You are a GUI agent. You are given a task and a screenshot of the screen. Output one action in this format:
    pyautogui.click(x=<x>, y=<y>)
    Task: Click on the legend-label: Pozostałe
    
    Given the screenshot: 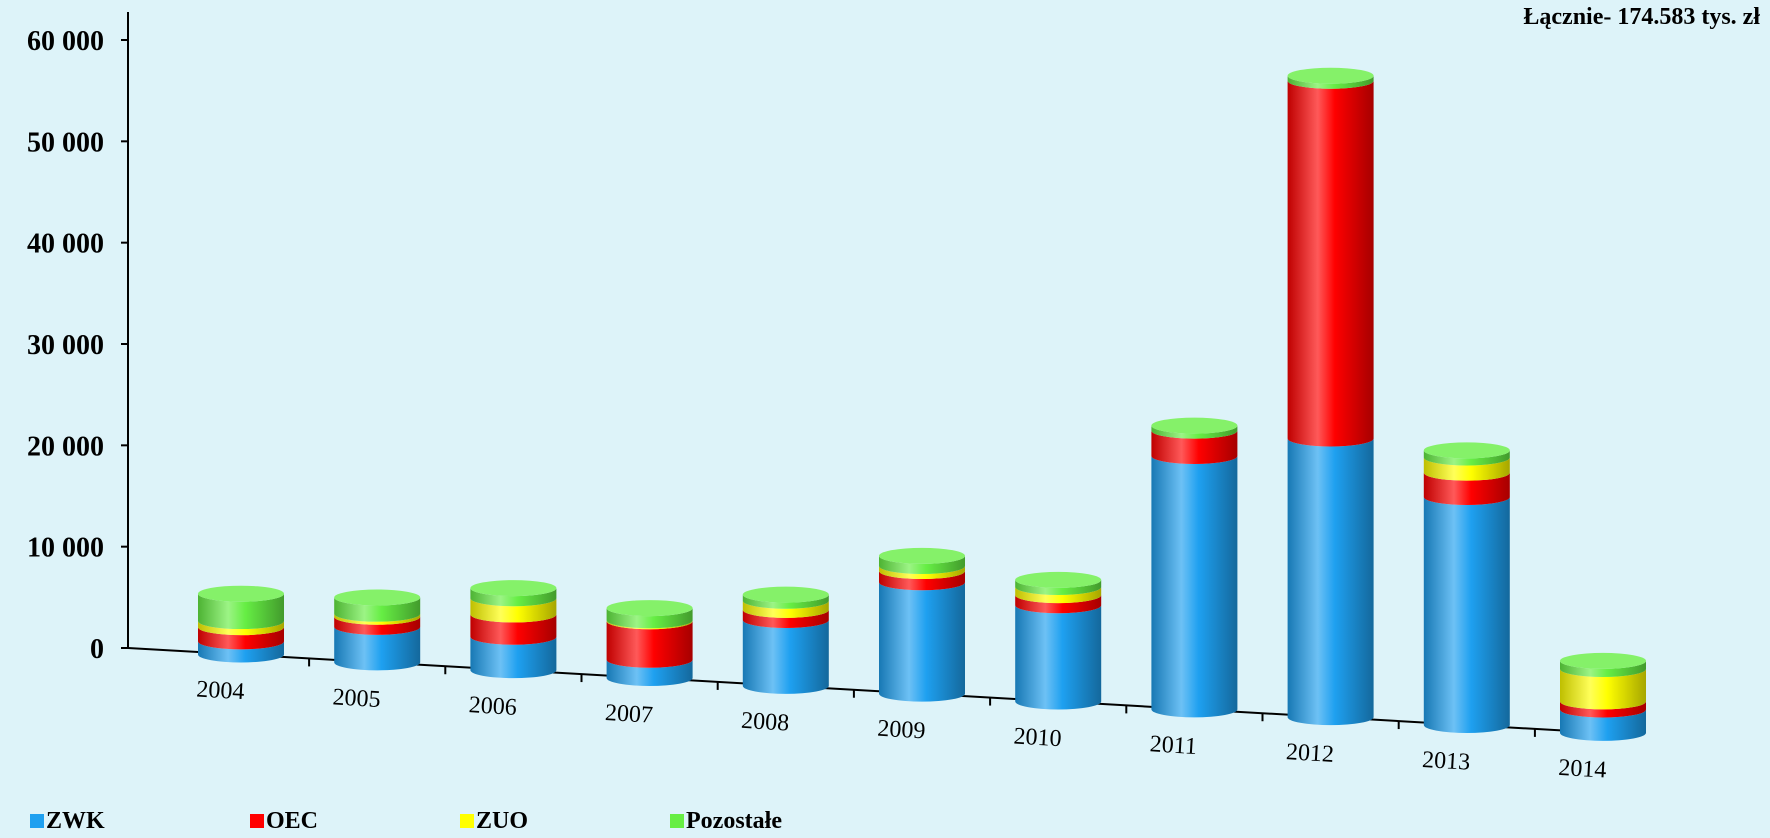 What is the action you would take?
    pyautogui.click(x=734, y=820)
    